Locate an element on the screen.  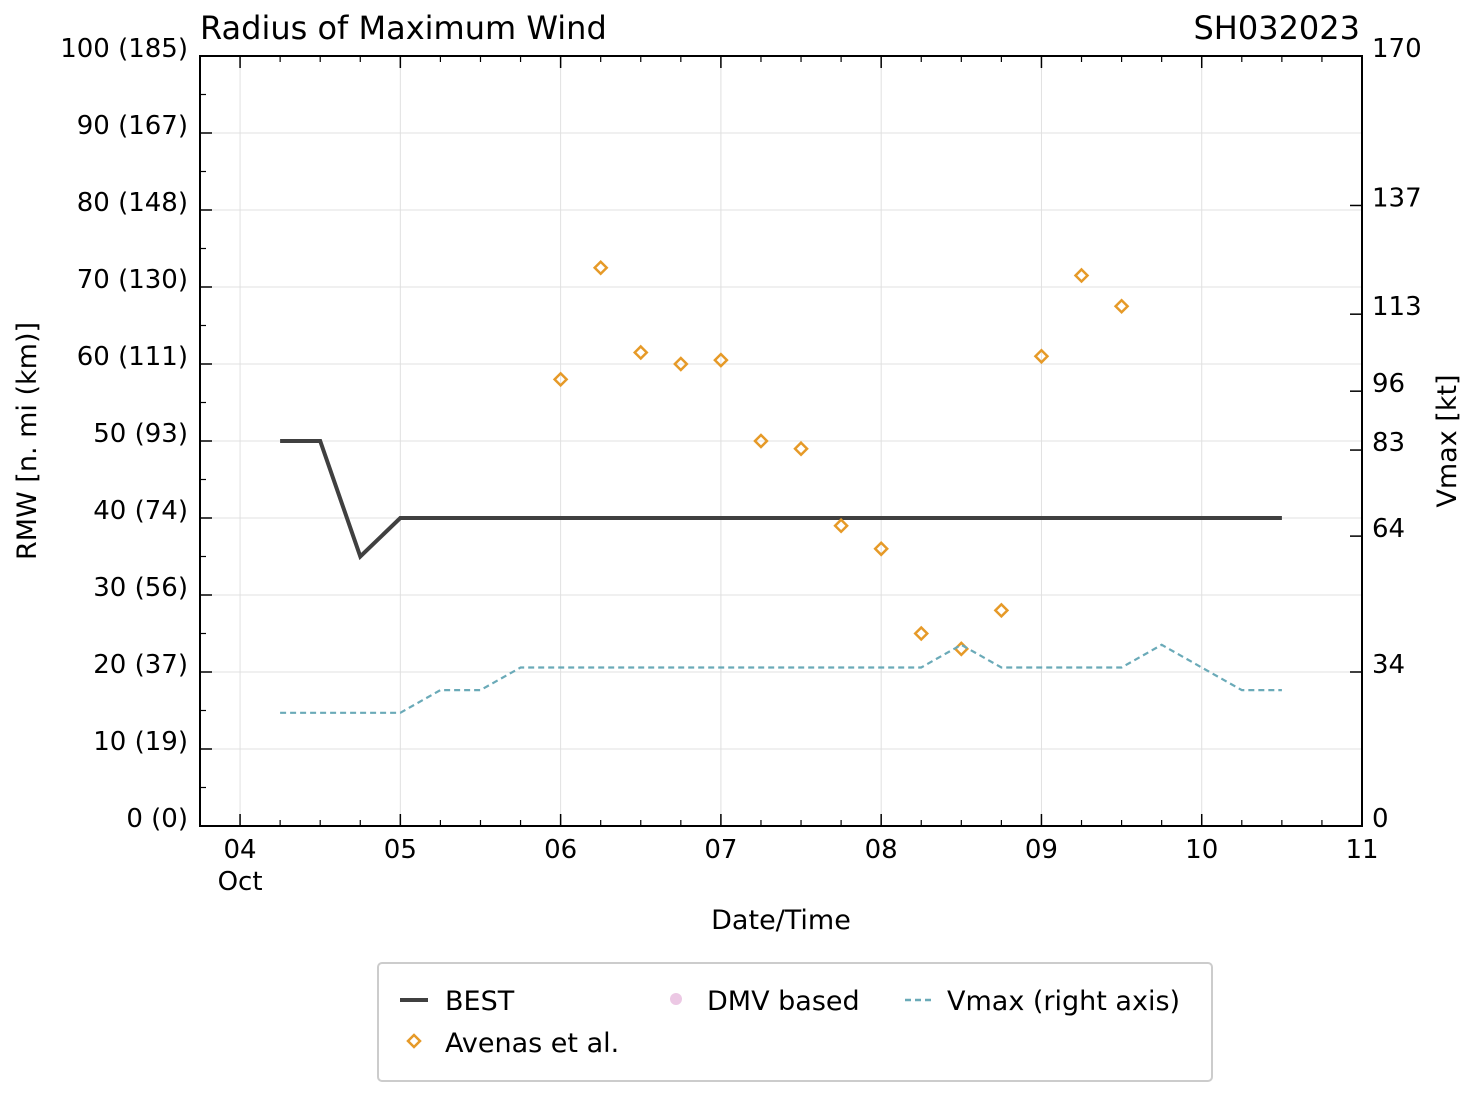
y-tick-label: 30 (56) is located at coordinates (140, 588).